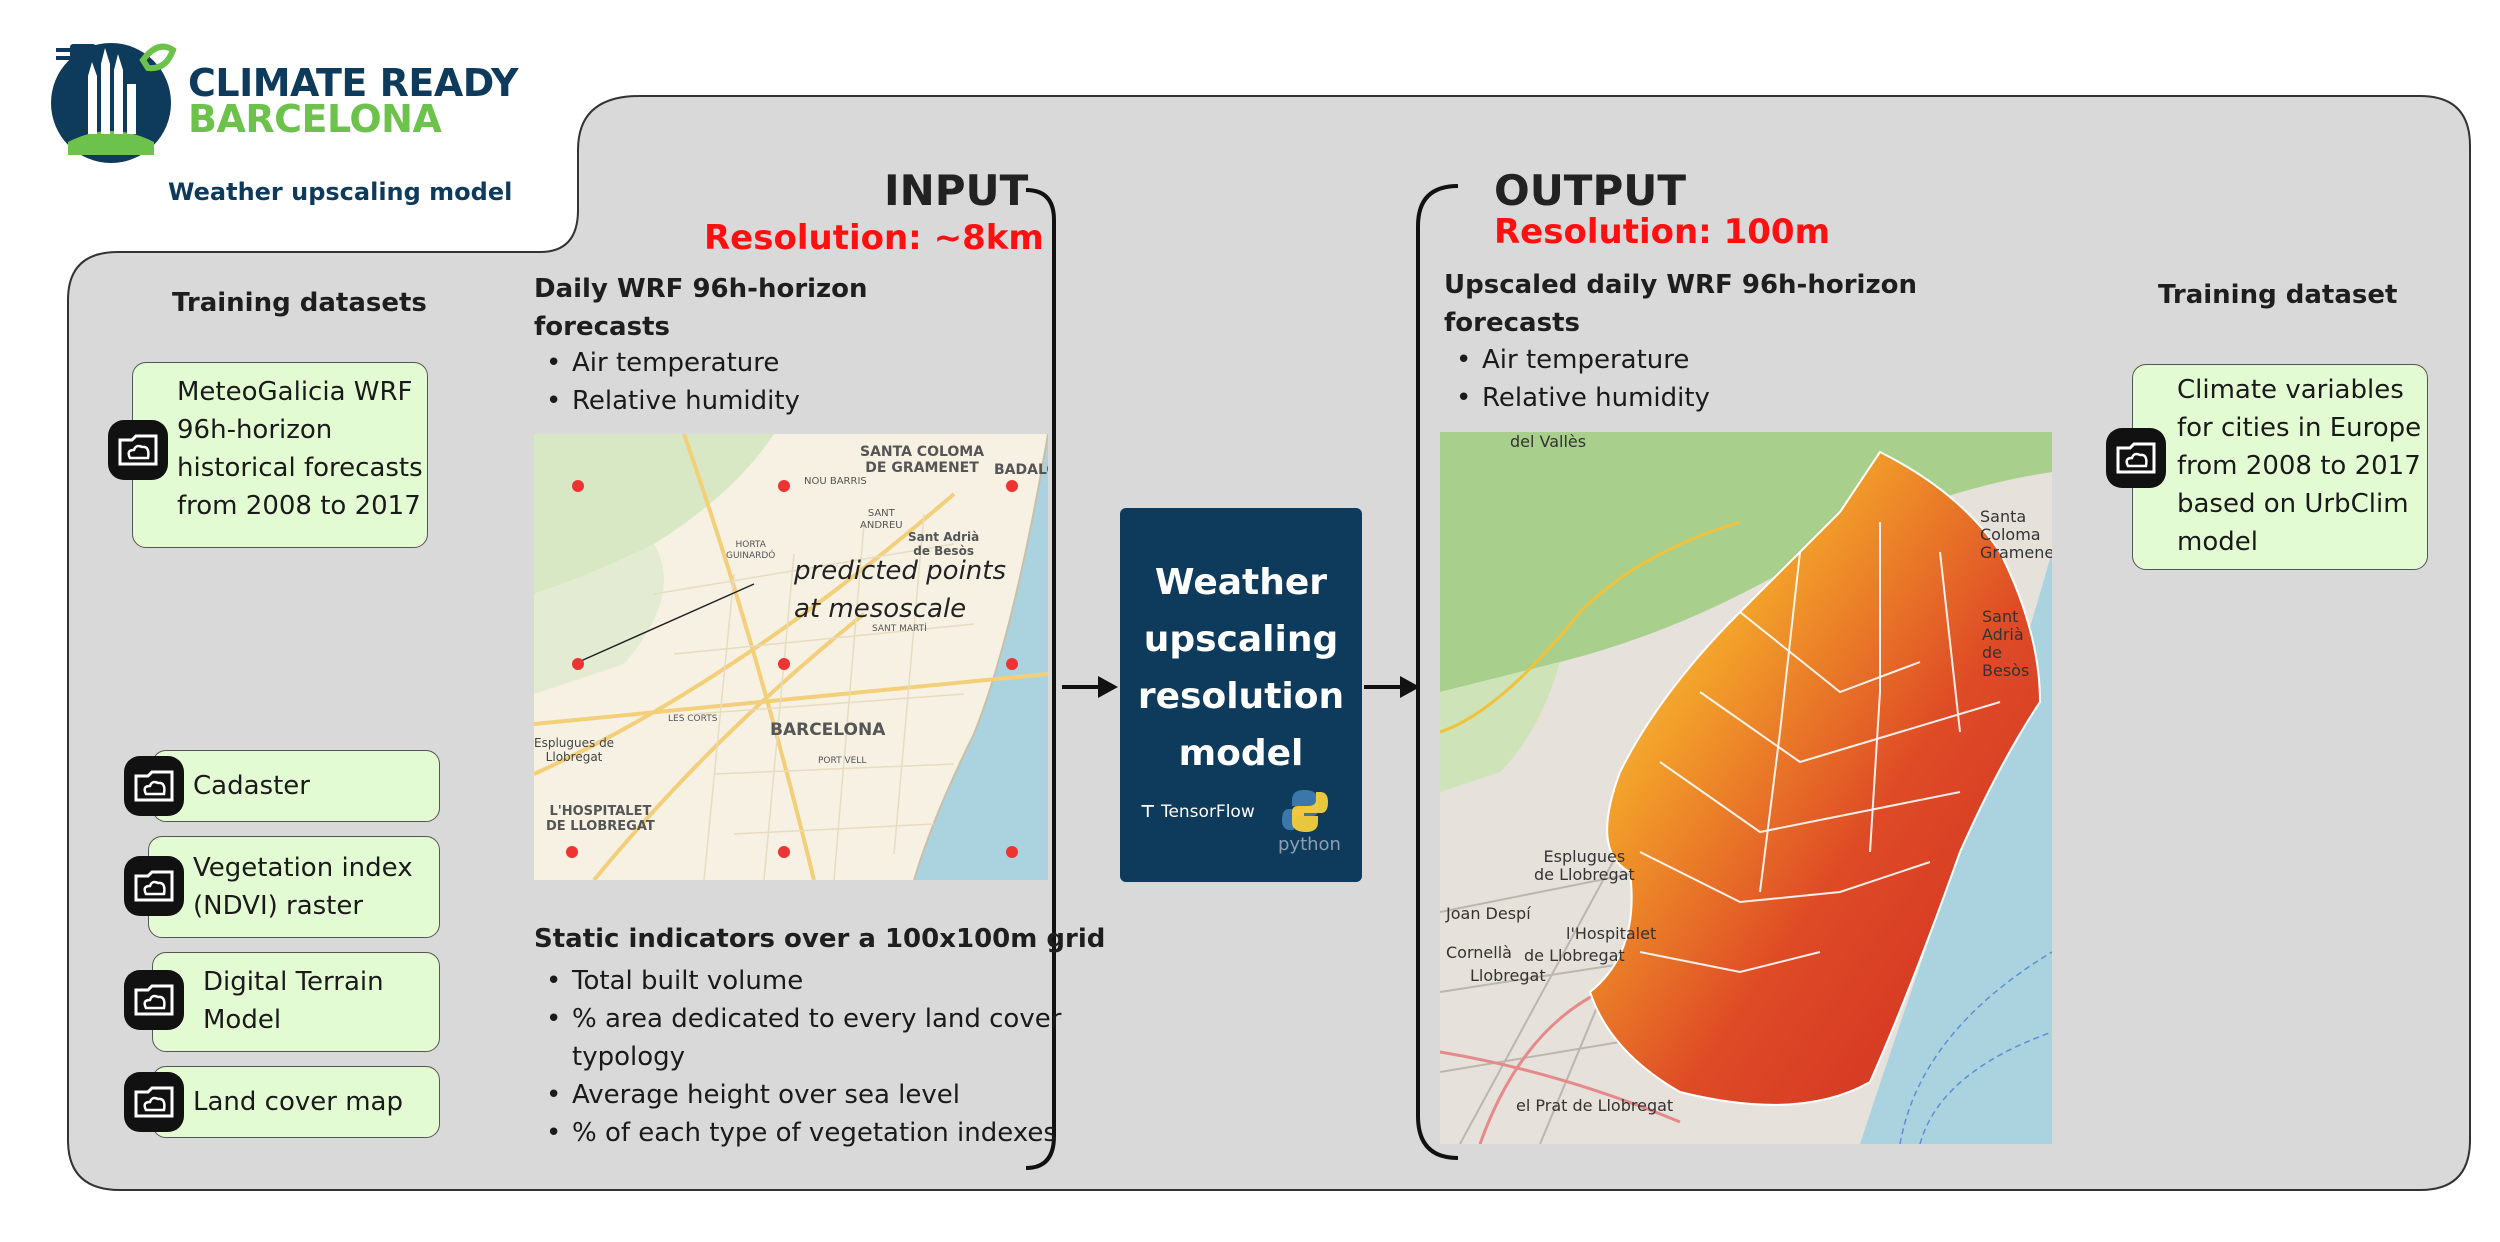 The image size is (2500, 1242). Describe the element at coordinates (1309, 844) in the screenshot. I see `python-label: python` at that location.